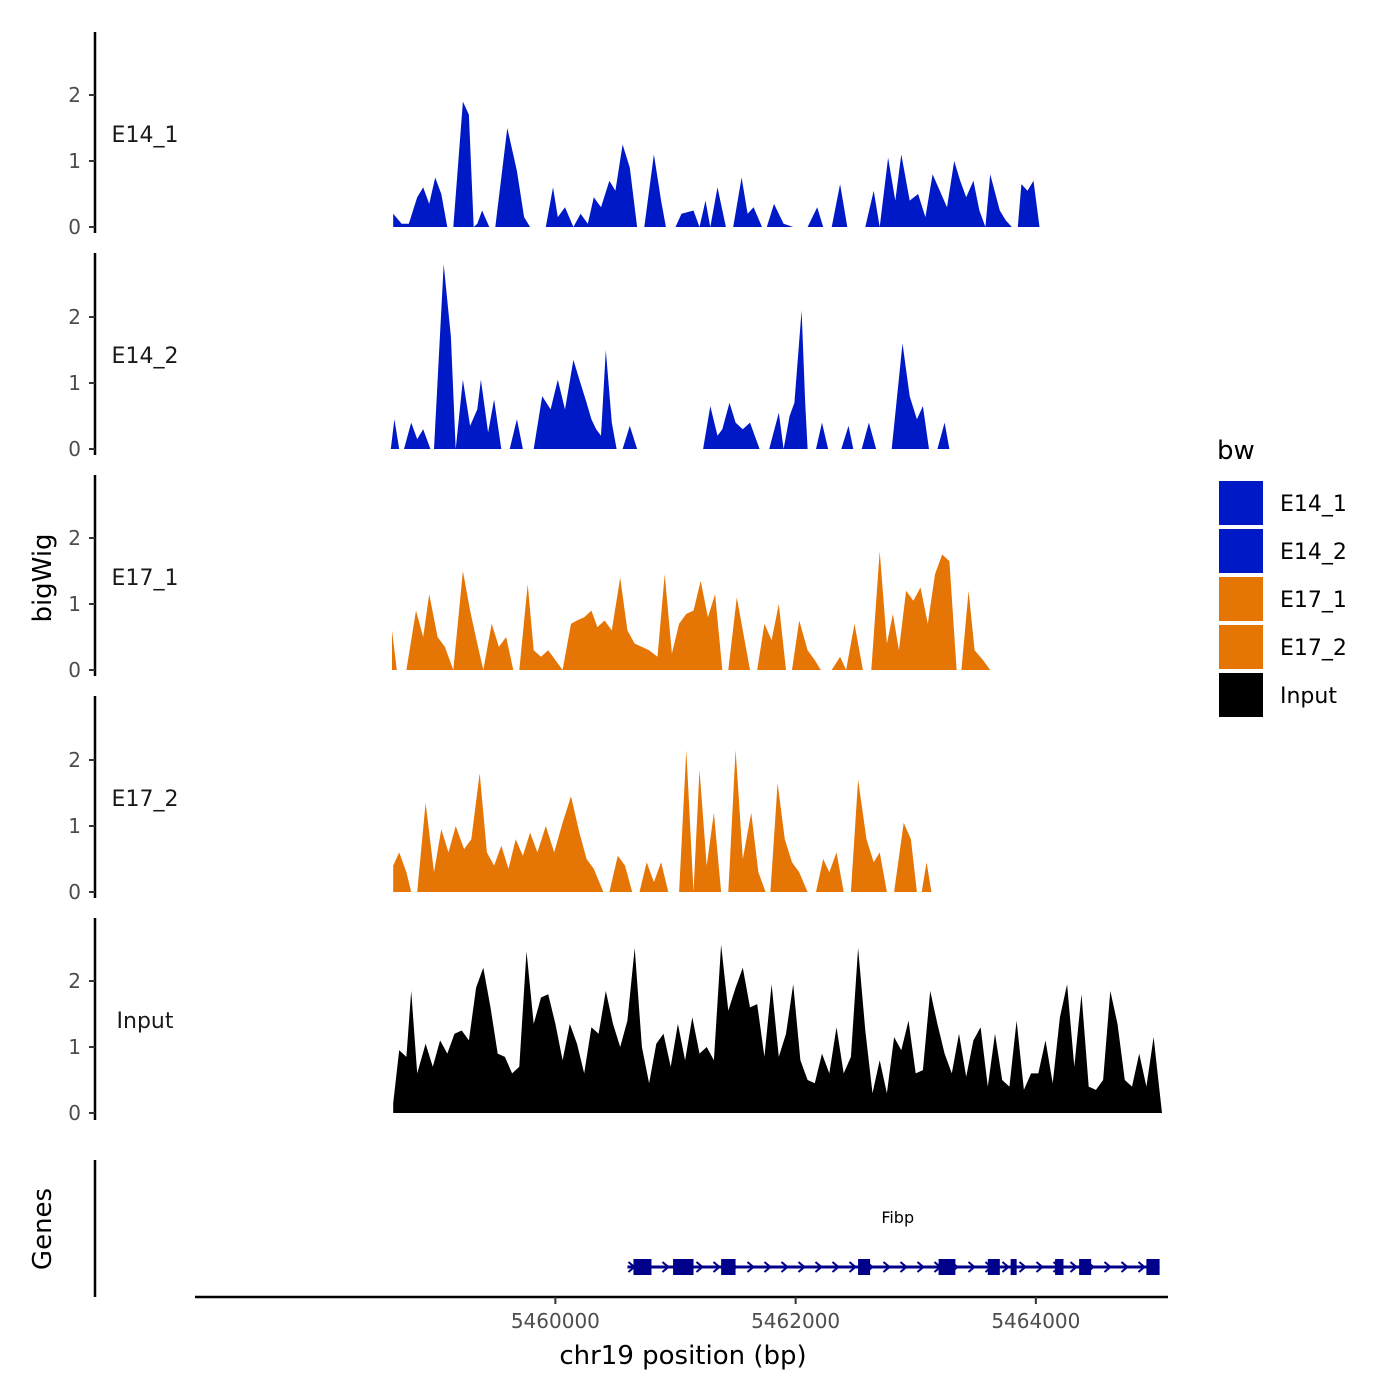  Describe the element at coordinates (43, 1229) in the screenshot. I see `genes-axis-title: Genes` at that location.